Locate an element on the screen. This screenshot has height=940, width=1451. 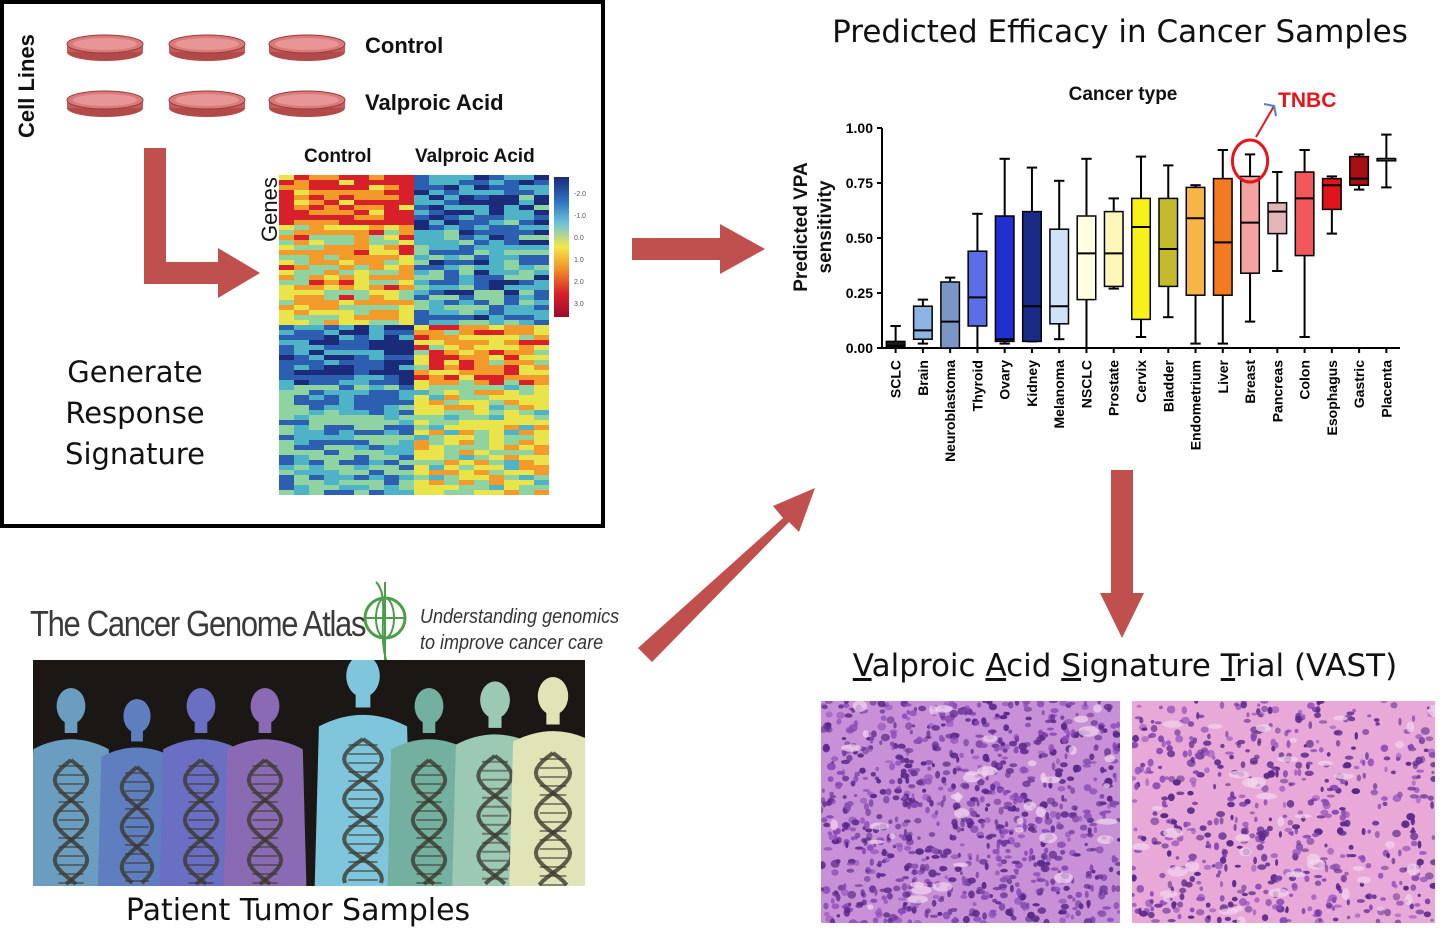
down-arrow is located at coordinates (1122, 554).